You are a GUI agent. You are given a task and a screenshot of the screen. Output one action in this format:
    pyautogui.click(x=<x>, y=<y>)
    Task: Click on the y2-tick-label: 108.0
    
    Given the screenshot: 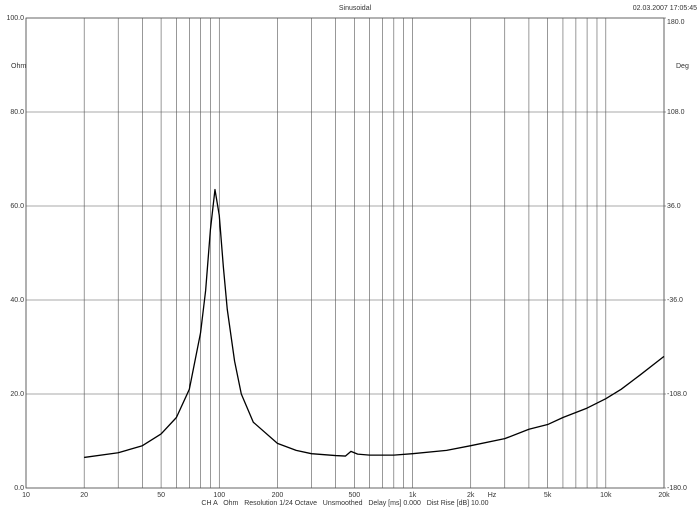 What is the action you would take?
    pyautogui.click(x=676, y=112)
    